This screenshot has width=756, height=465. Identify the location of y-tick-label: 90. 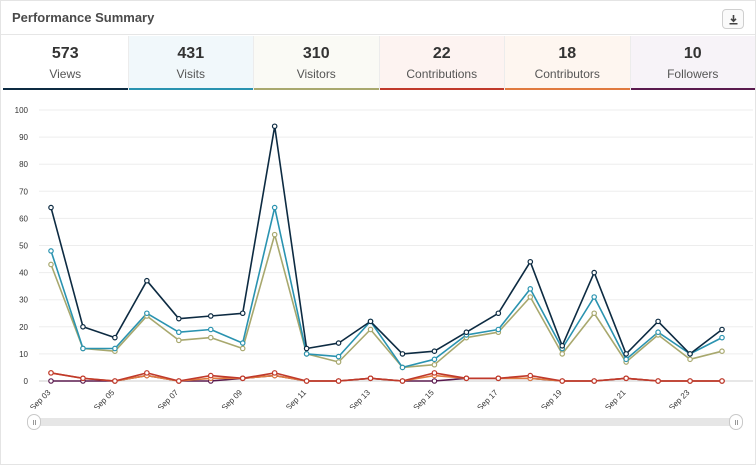
(23, 137).